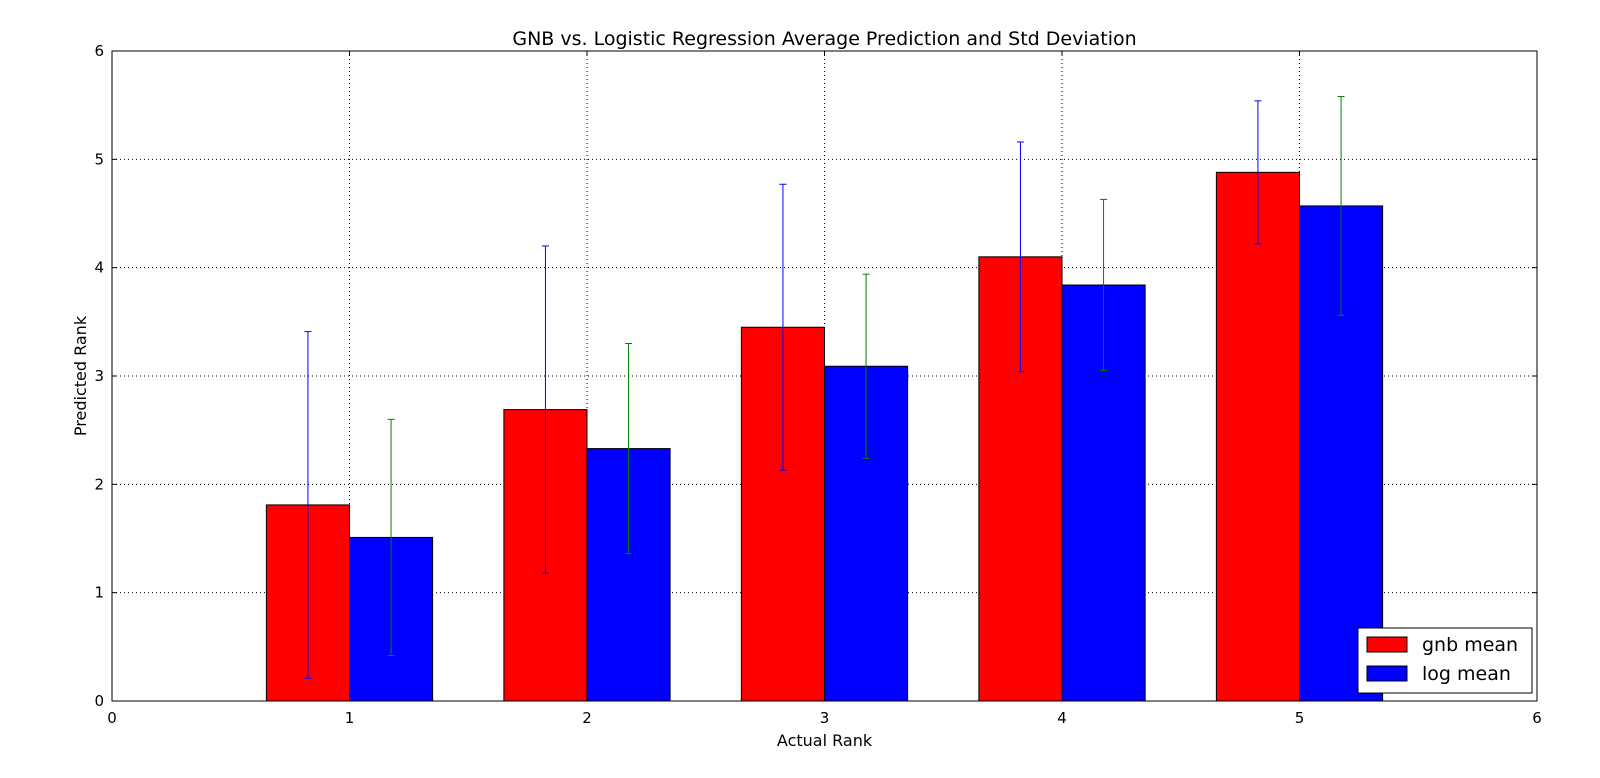  What do you see at coordinates (1387, 644) in the screenshot?
I see `legend-swatch-gnb` at bounding box center [1387, 644].